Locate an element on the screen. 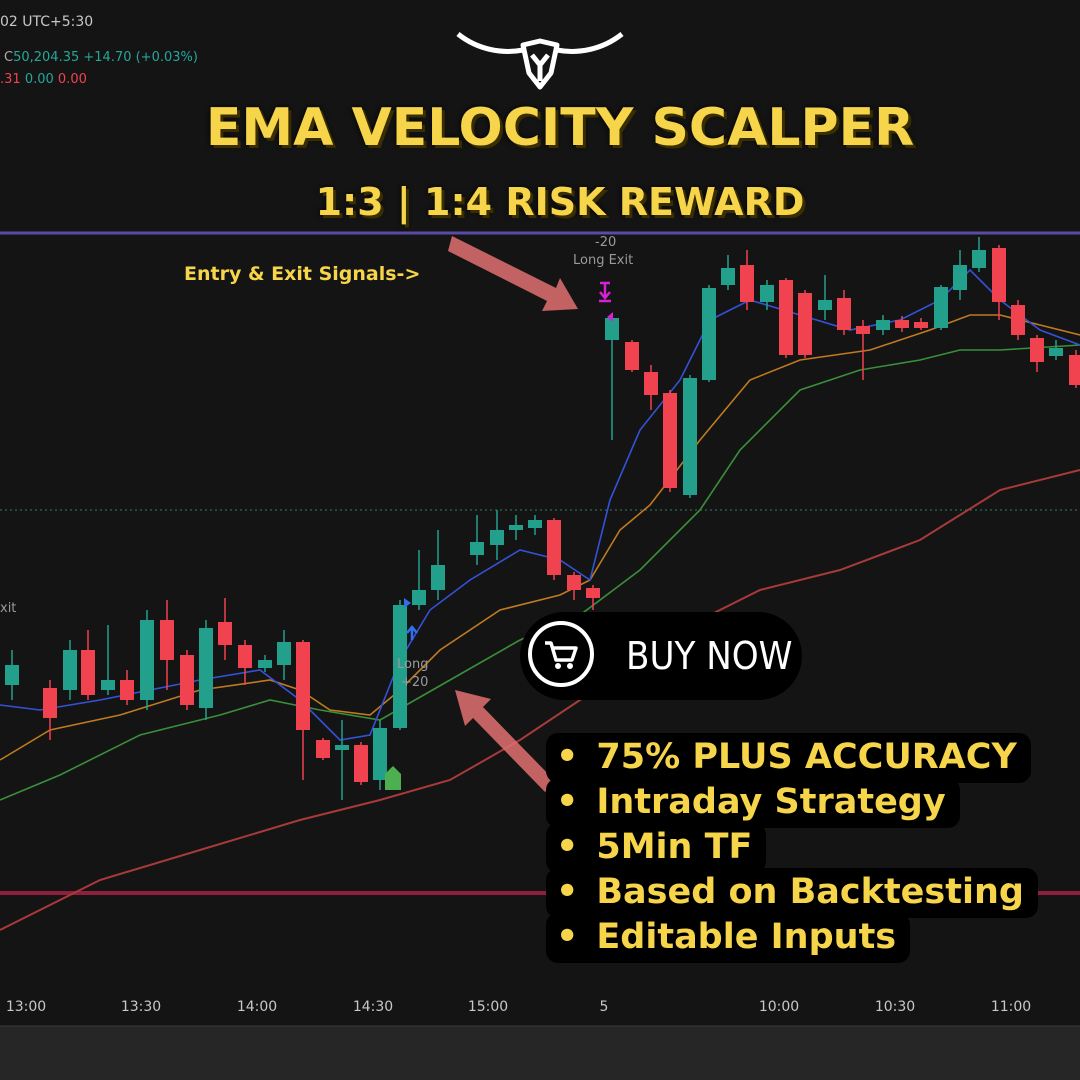 Image resolution: width=1080 pixels, height=1080 pixels. logo-horns is located at coordinates (540, 43).